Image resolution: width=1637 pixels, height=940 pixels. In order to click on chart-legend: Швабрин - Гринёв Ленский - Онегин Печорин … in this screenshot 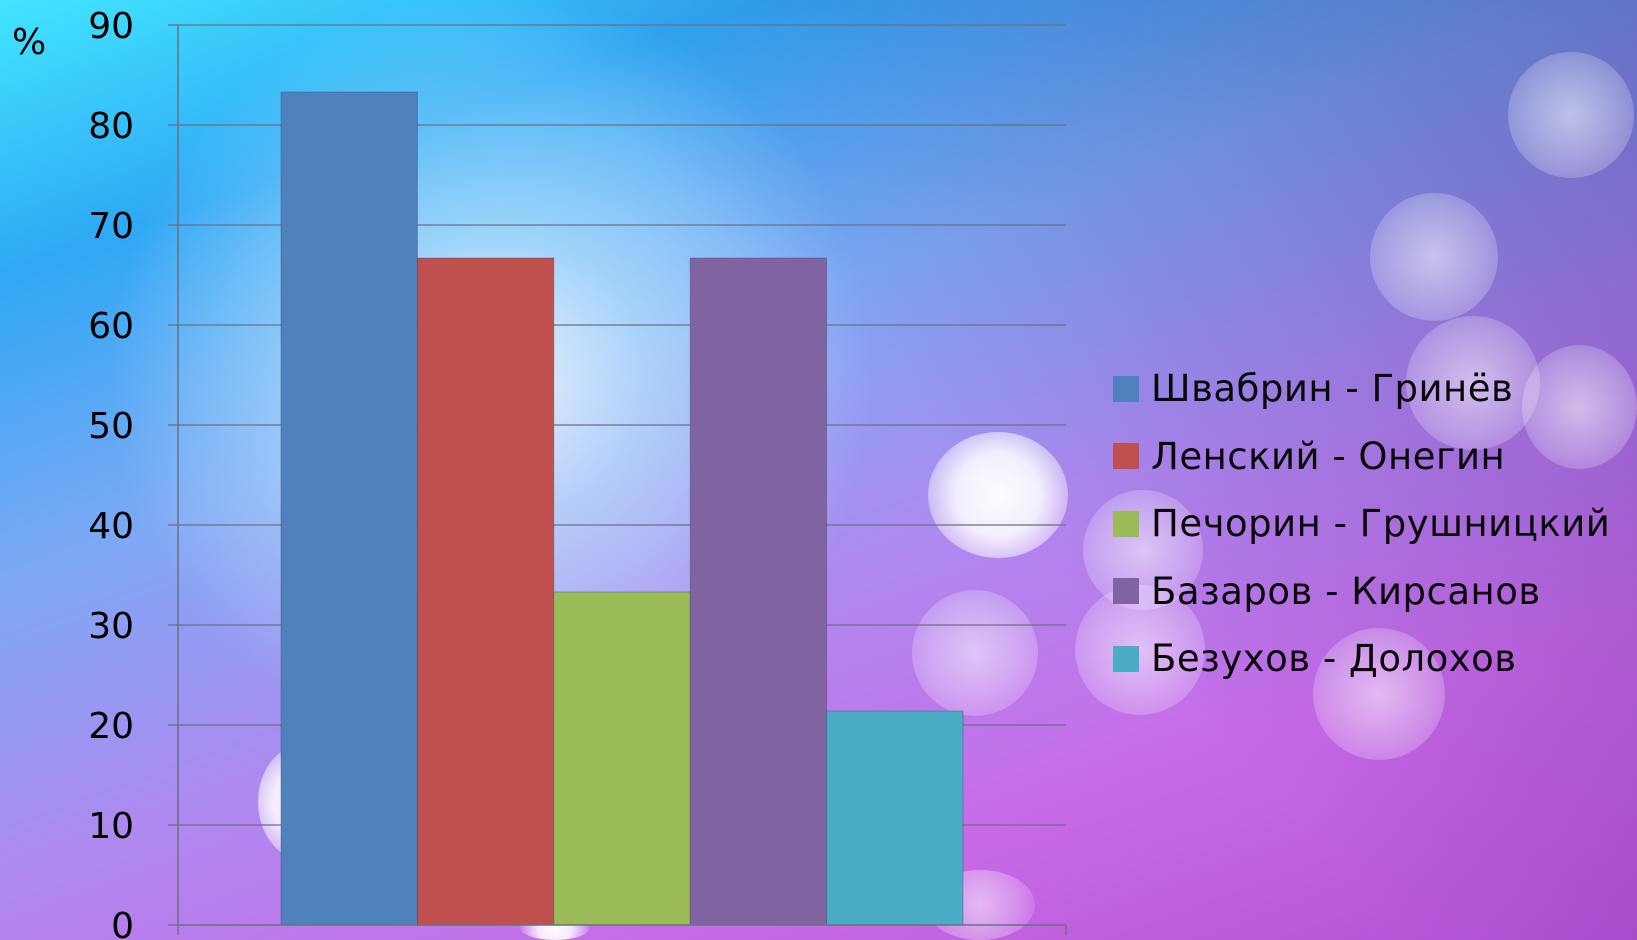, I will do `click(1361, 524)`.